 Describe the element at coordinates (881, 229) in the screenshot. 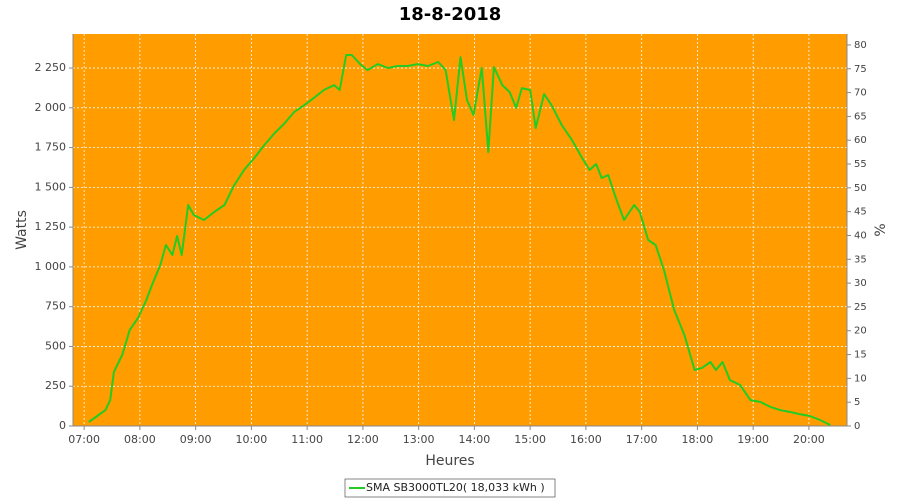

I see `y2-axis-label: %` at that location.